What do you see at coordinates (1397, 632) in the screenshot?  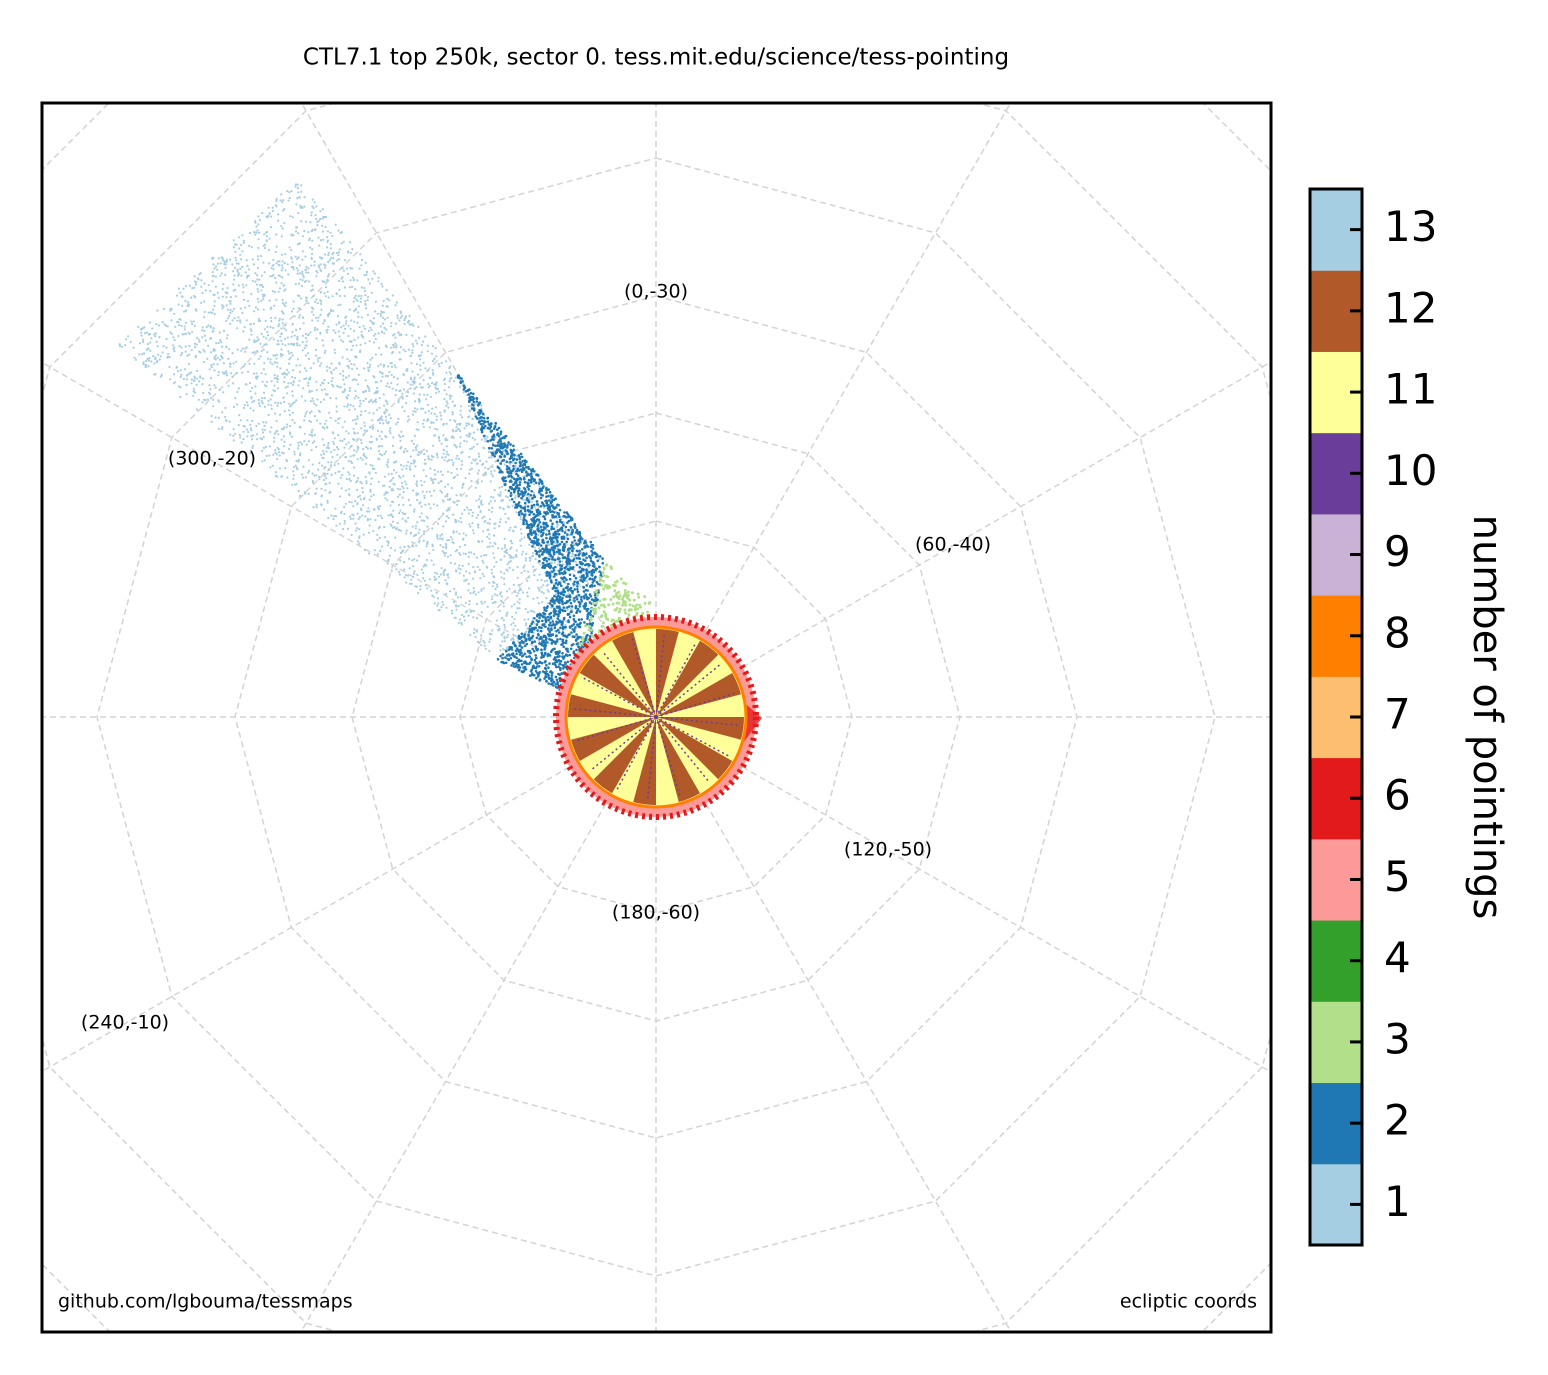 I see `colorbar-tick-label: 8` at bounding box center [1397, 632].